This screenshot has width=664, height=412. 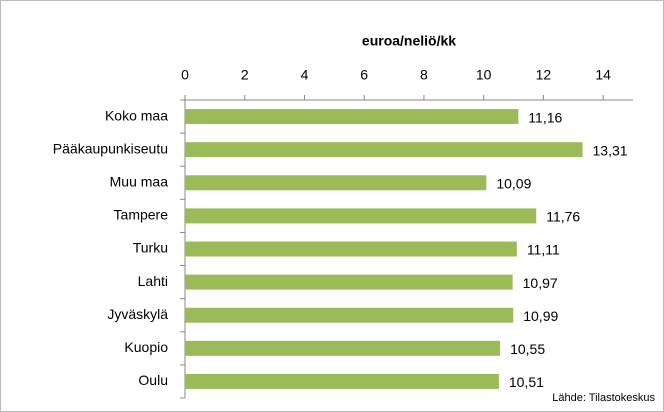 What do you see at coordinates (424, 75) in the screenshot?
I see `x-tick-label: 8` at bounding box center [424, 75].